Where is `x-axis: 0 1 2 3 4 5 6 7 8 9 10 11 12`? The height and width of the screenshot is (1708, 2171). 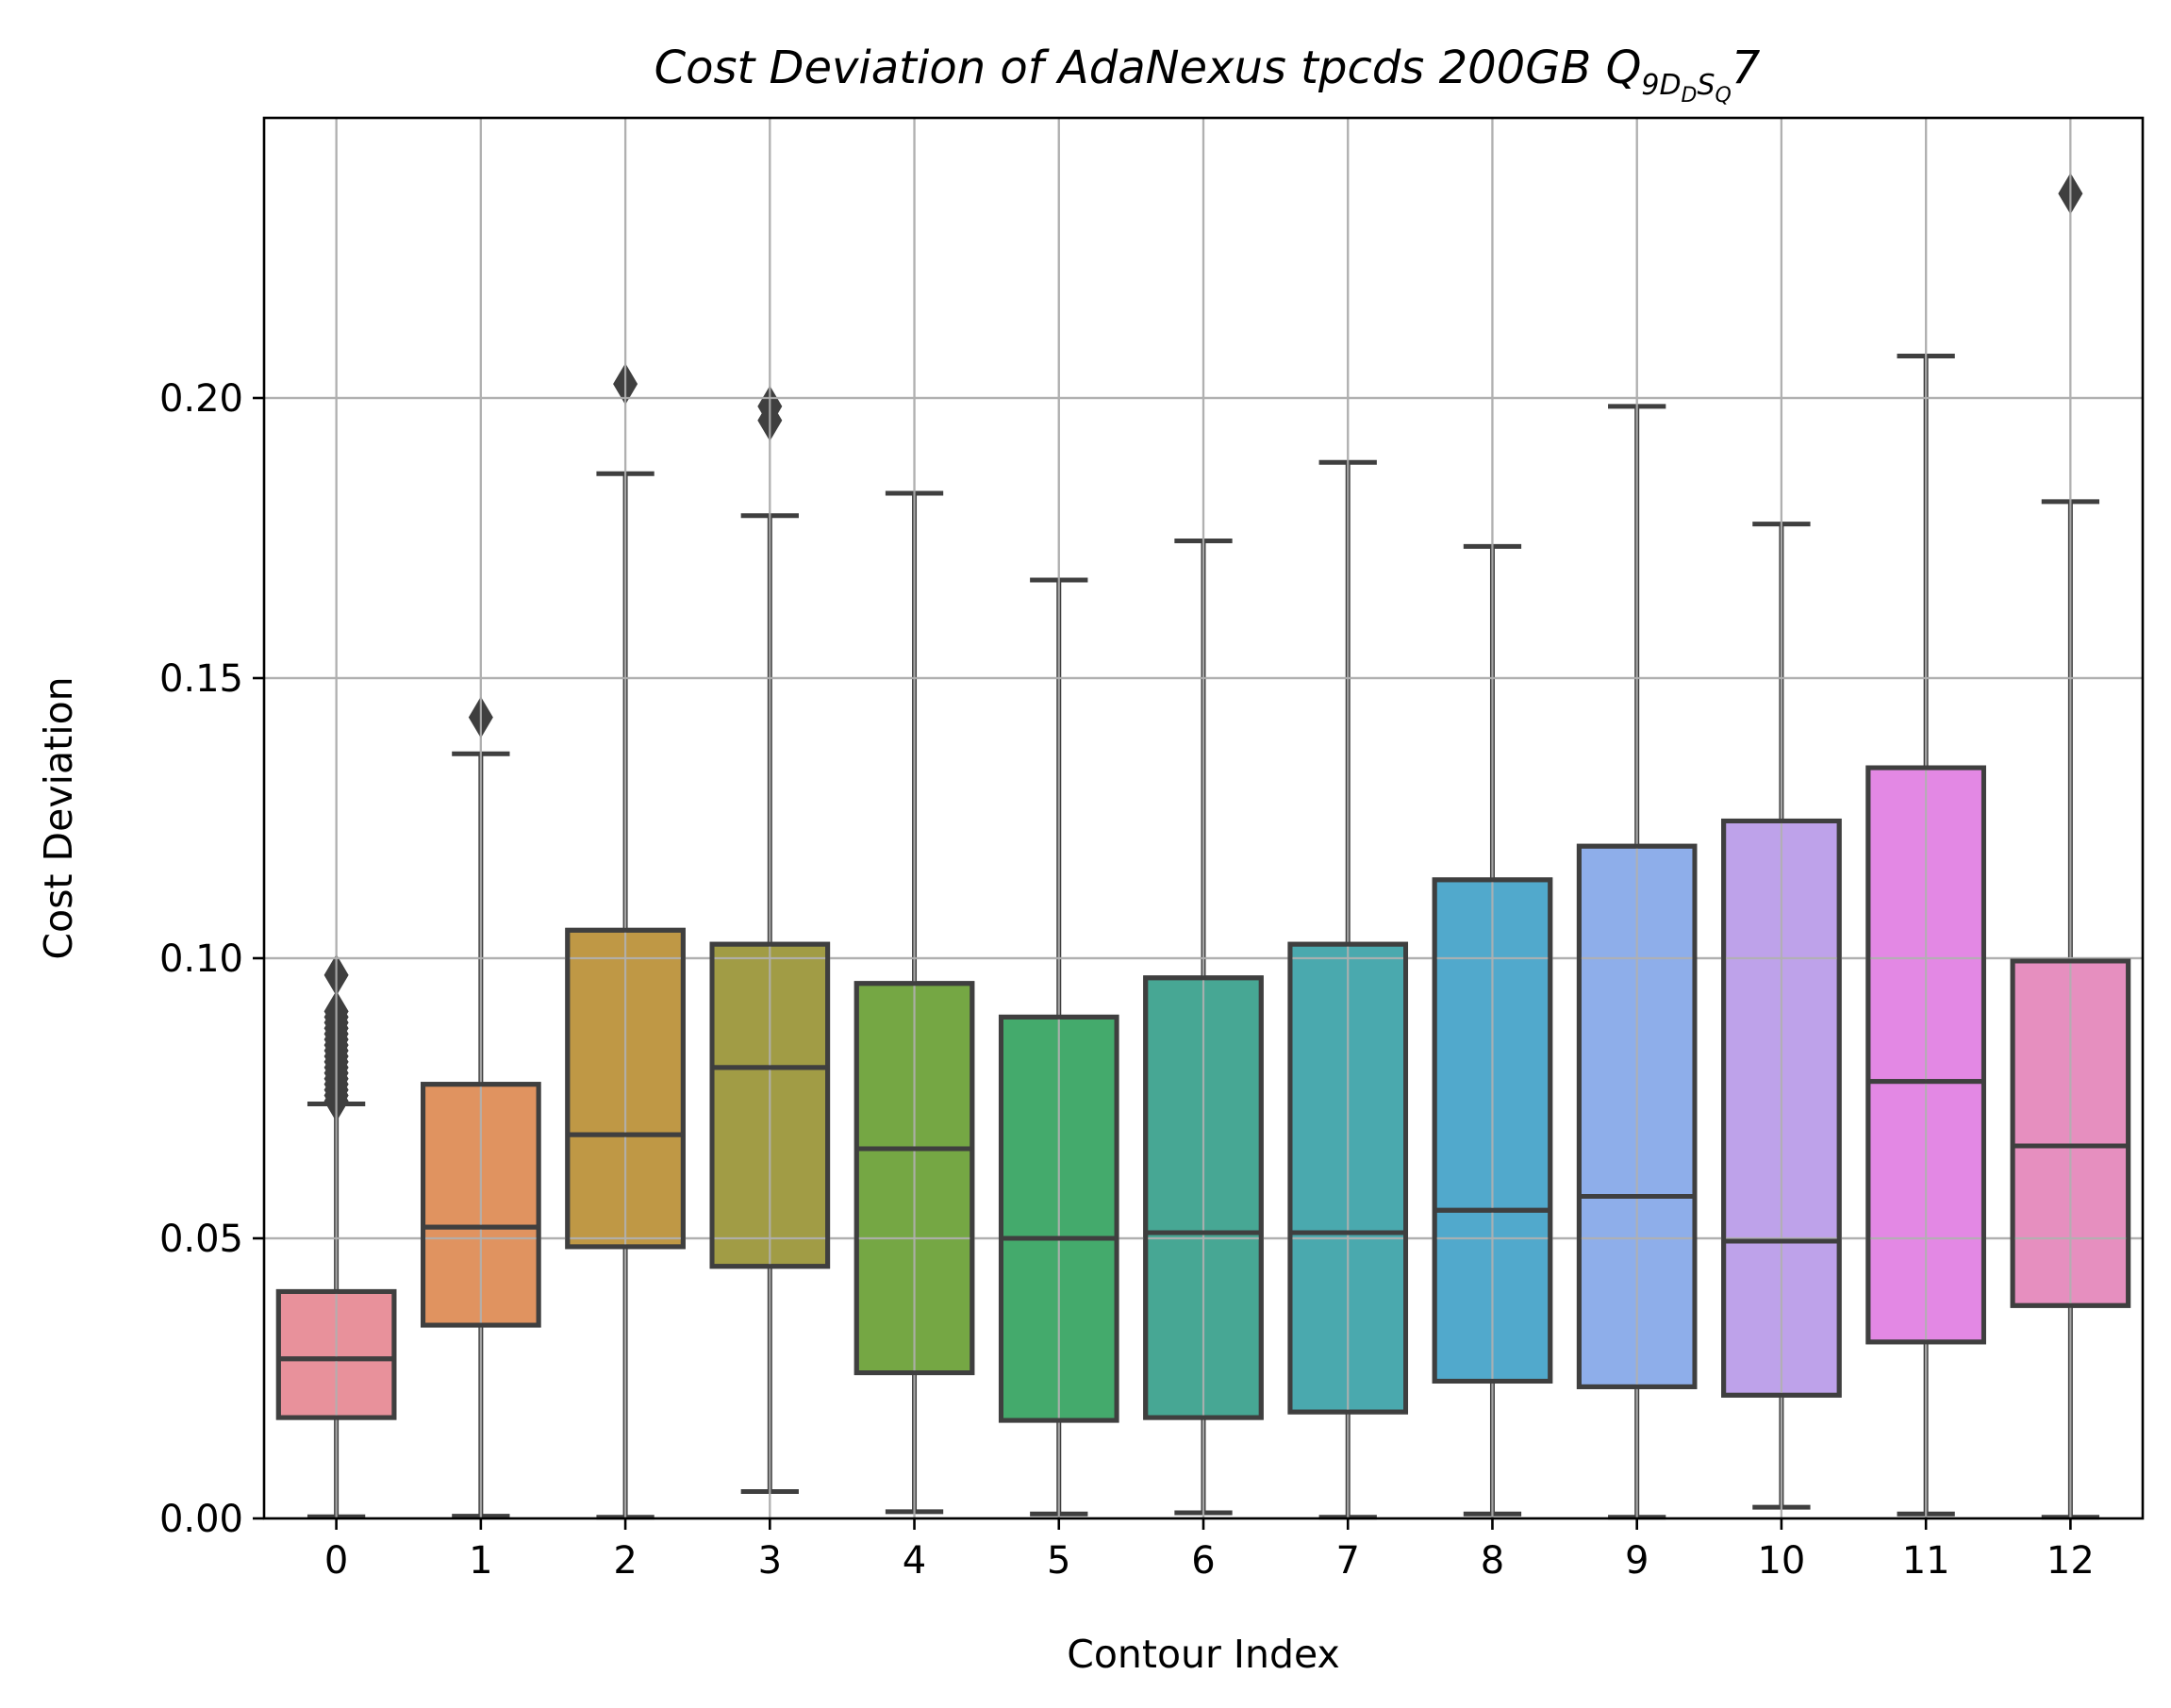 x-axis: 0 1 2 3 4 5 6 7 8 9 10 11 12 is located at coordinates (1209, 1550).